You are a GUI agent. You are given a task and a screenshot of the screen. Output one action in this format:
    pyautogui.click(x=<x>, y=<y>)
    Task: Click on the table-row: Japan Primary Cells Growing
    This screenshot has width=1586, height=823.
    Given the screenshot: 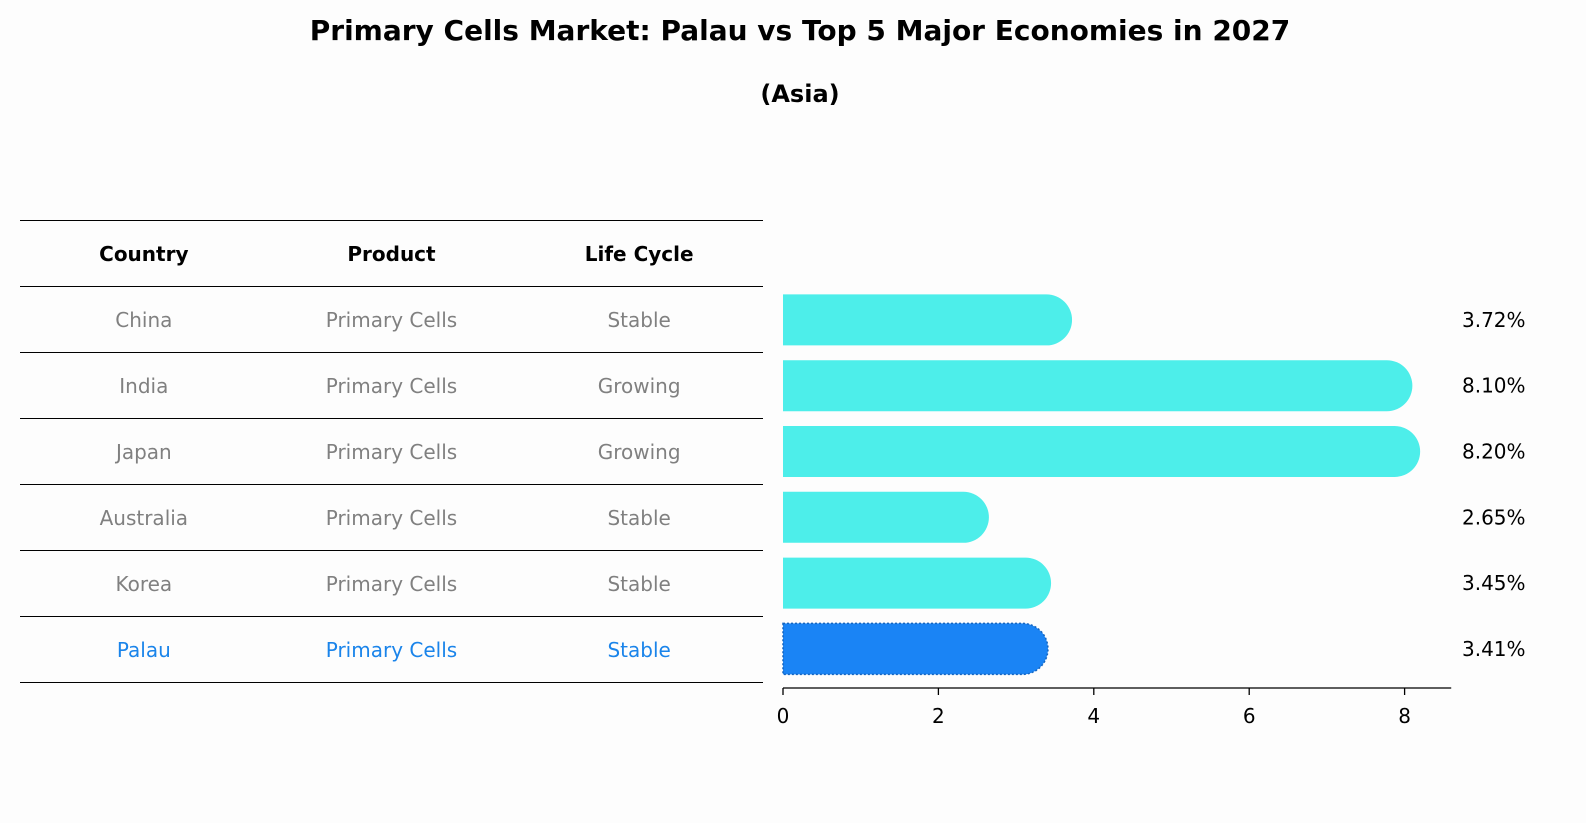 What is the action you would take?
    pyautogui.click(x=391, y=451)
    